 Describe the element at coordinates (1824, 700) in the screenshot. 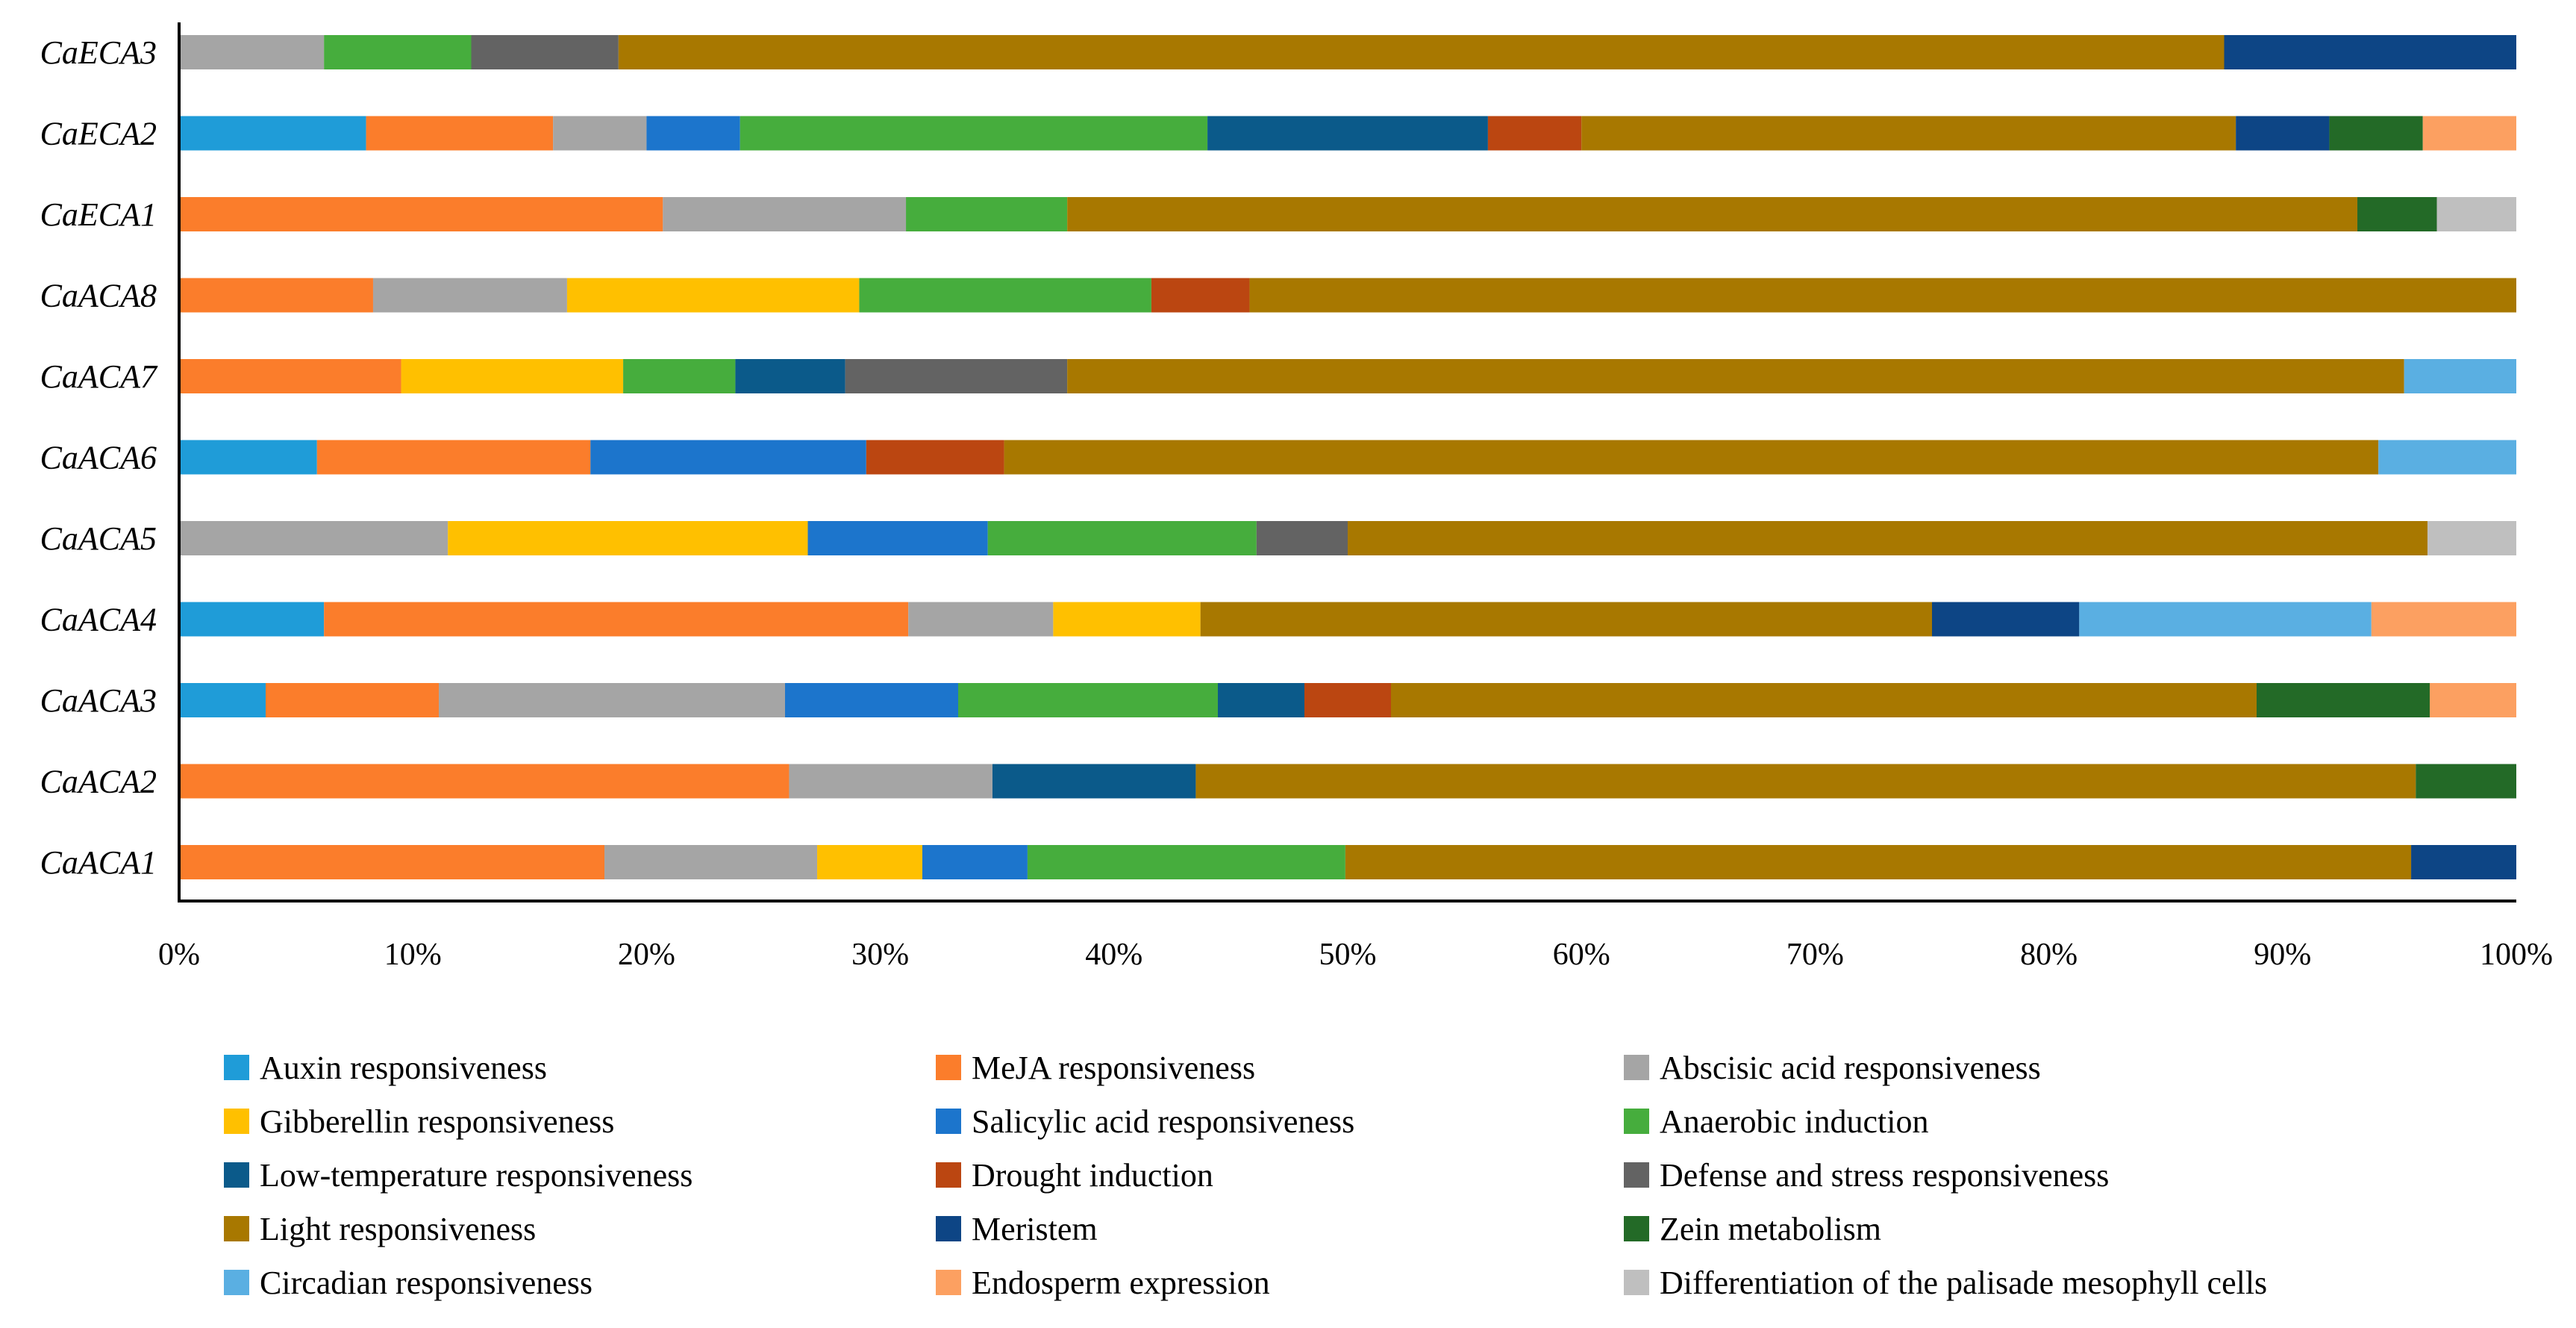

I see `bar-segment-caaca3-light-responsiveness` at that location.